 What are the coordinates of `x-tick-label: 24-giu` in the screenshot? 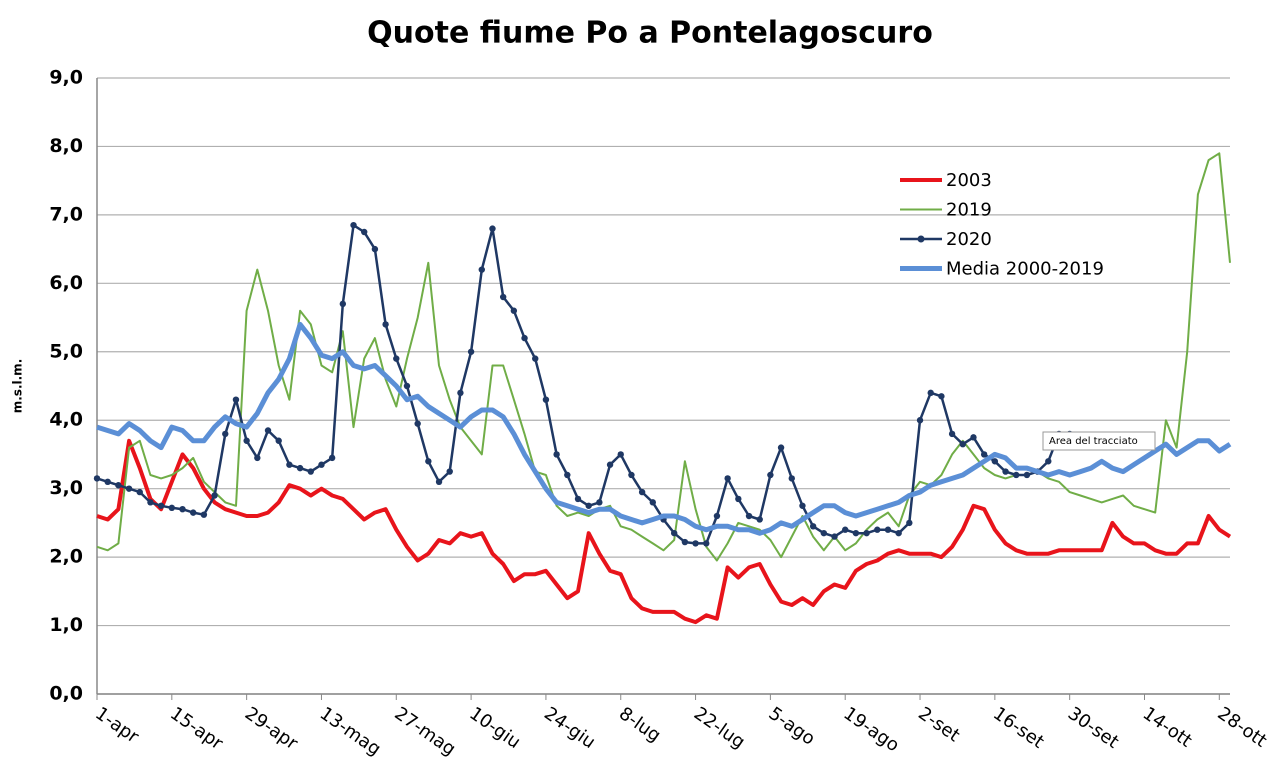 It's located at (569, 728).